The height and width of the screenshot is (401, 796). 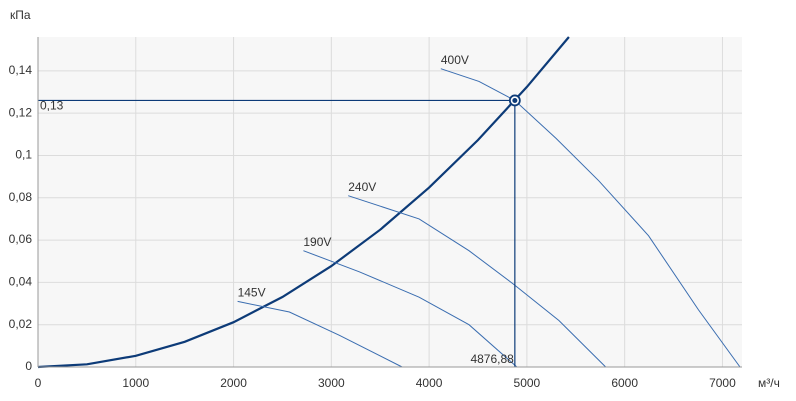 I want to click on y-tick-label: 0,14, so click(x=21, y=70).